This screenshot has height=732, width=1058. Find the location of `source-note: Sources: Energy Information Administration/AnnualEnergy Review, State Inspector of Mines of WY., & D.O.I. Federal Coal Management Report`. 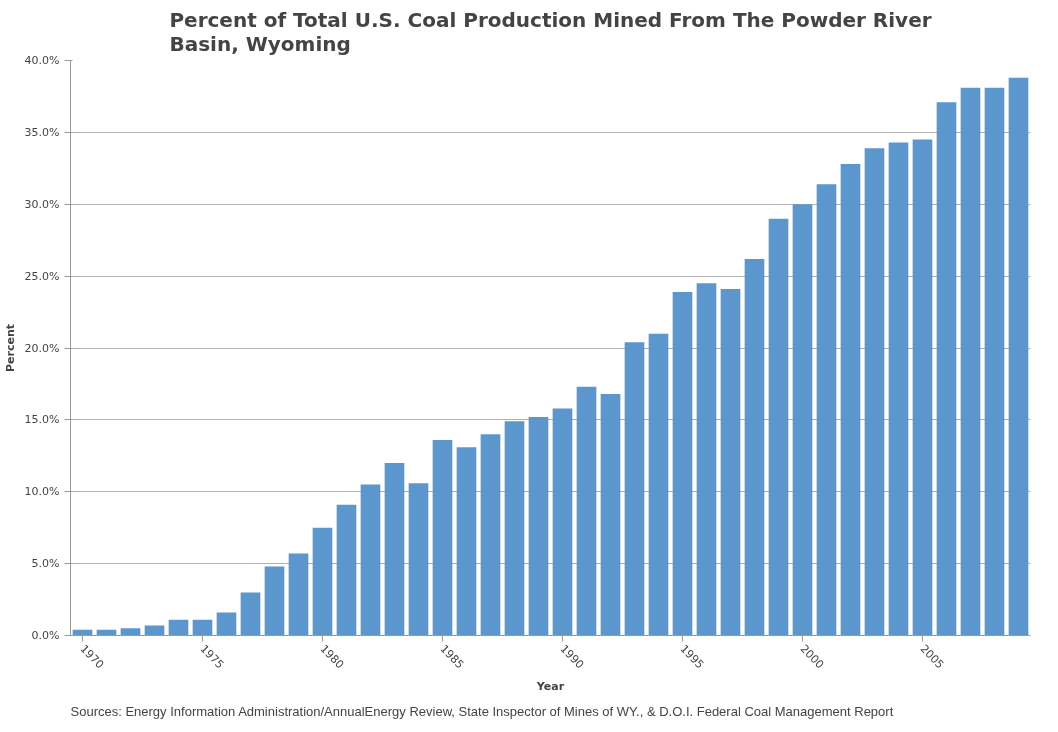

source-note: Sources: Energy Information Administration/AnnualEnergy Review, State Inspector of Mines of WY., & D.O.I. Federal Coal Management Report is located at coordinates (482, 711).